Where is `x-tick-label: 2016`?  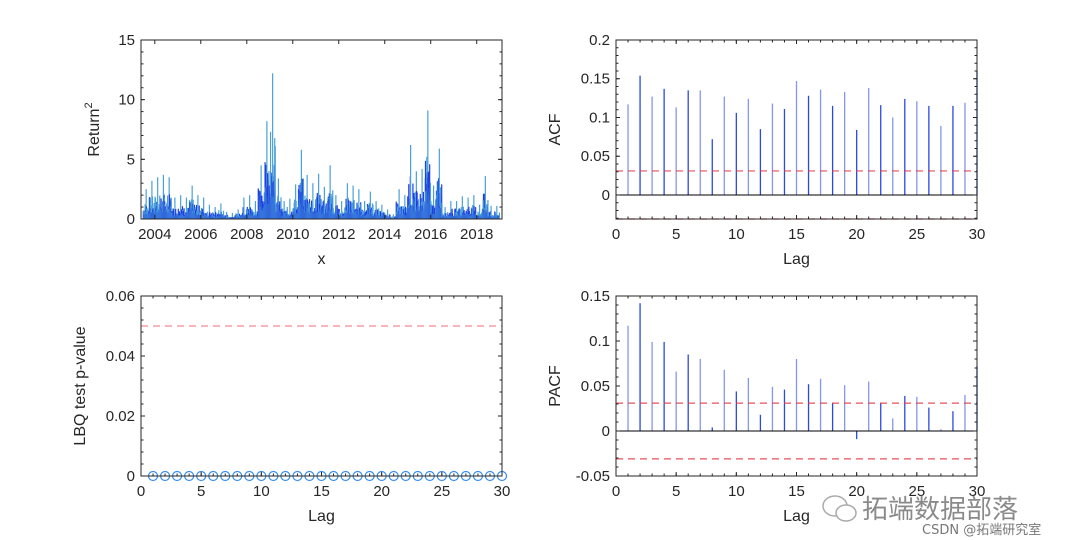
x-tick-label: 2016 is located at coordinates (430, 234).